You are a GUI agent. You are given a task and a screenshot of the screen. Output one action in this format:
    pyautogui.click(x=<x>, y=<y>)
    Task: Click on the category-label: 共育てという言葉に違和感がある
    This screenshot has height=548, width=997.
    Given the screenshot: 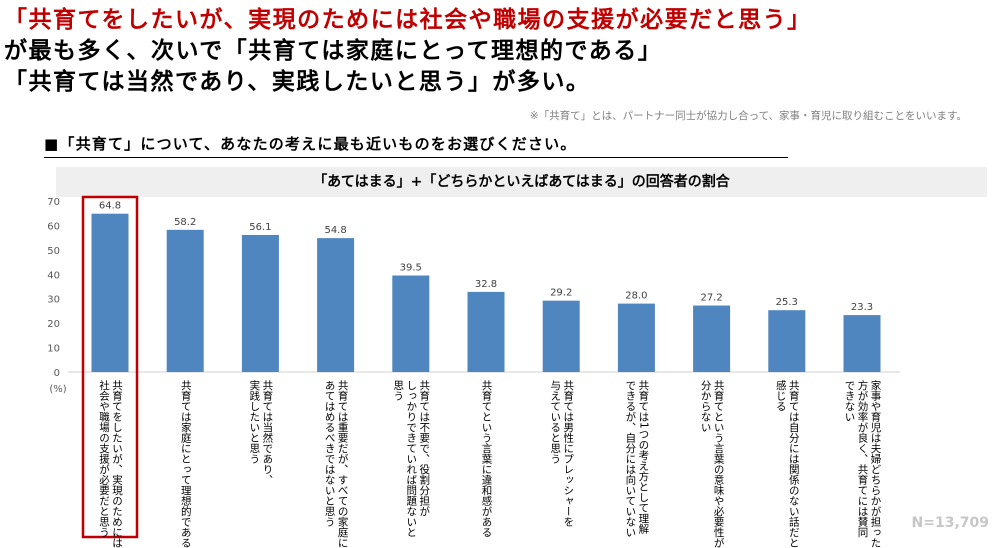 What is the action you would take?
    pyautogui.click(x=486, y=459)
    